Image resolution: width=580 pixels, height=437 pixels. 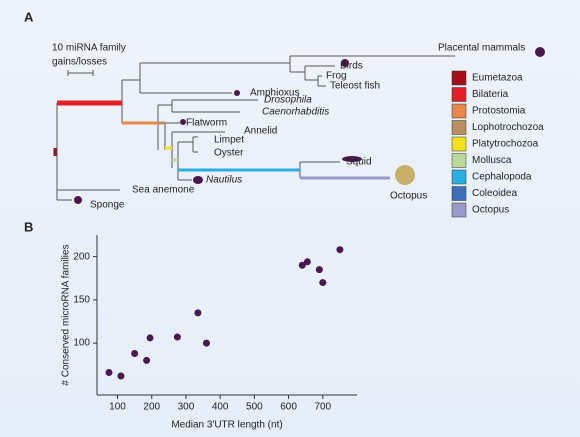 What do you see at coordinates (186, 407) in the screenshot?
I see `x-tick-label: 300` at bounding box center [186, 407].